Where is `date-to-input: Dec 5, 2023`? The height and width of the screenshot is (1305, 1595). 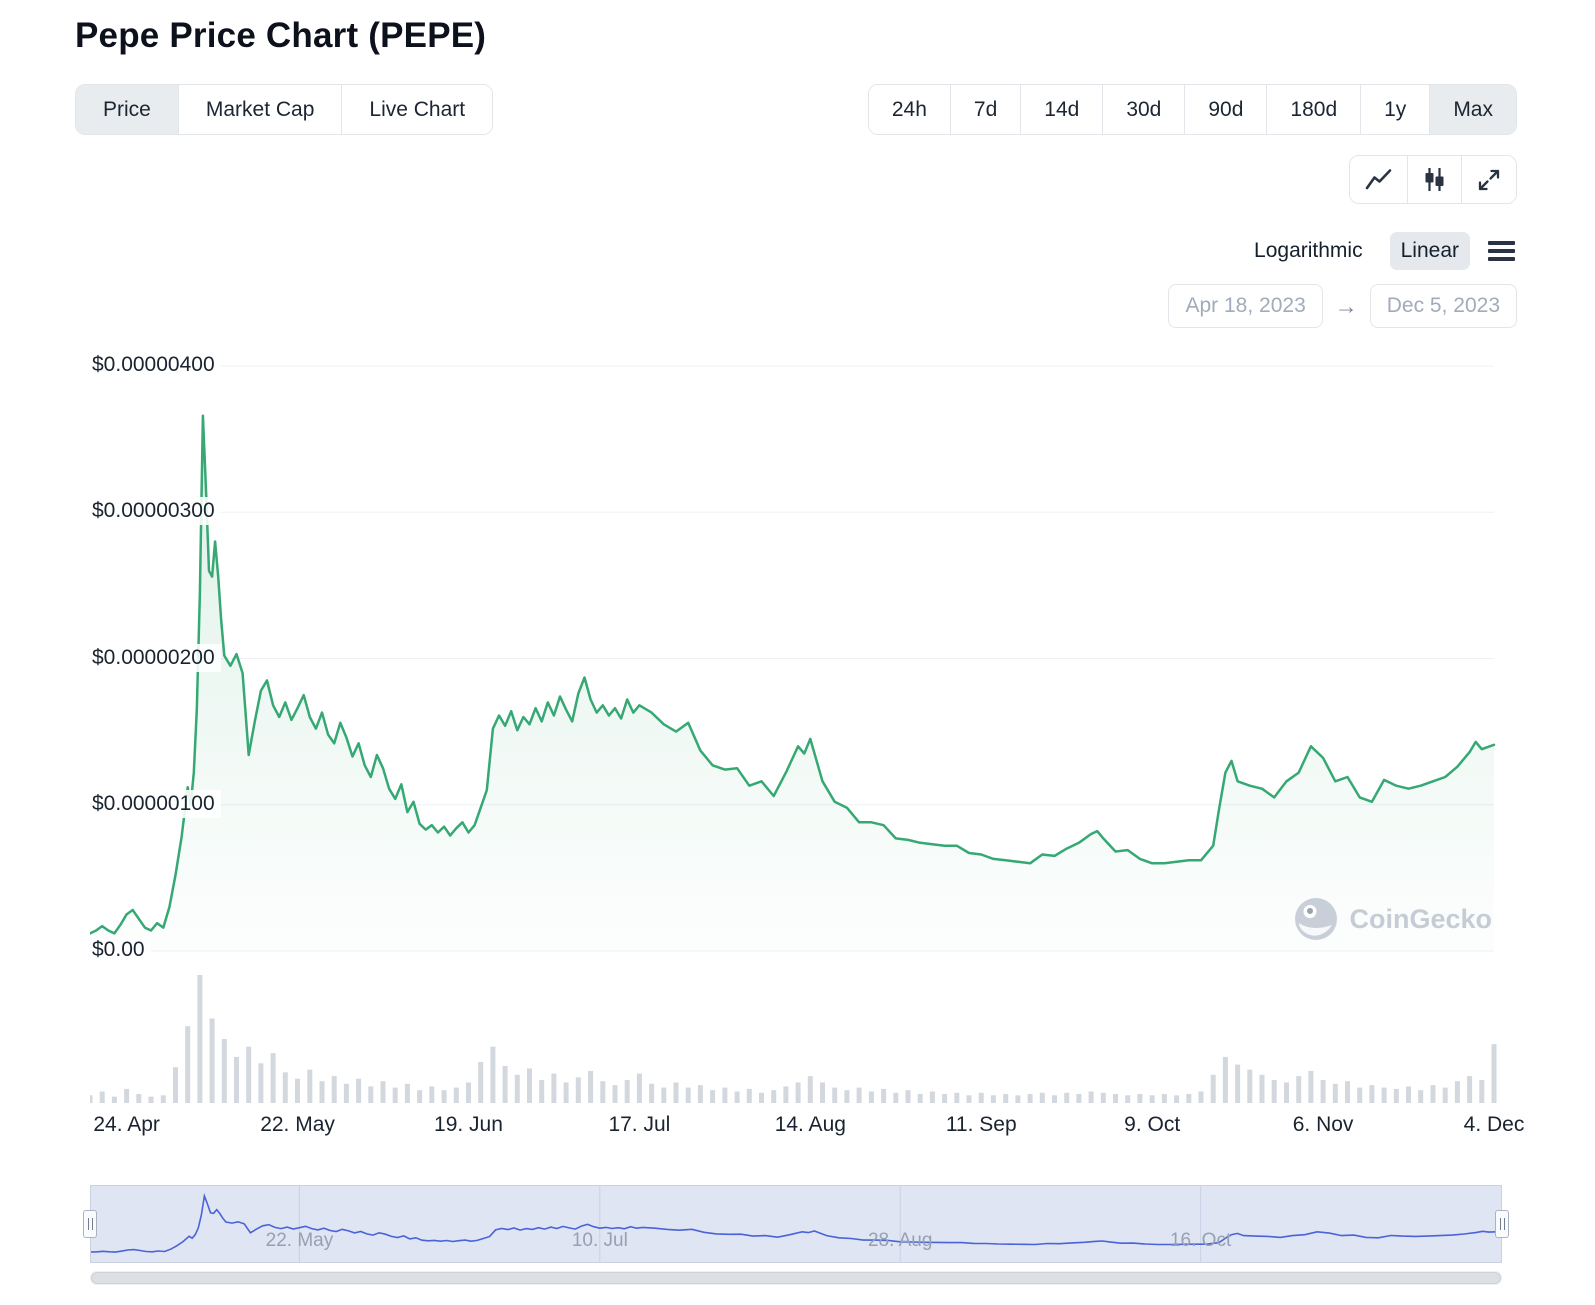 date-to-input: Dec 5, 2023 is located at coordinates (1443, 306).